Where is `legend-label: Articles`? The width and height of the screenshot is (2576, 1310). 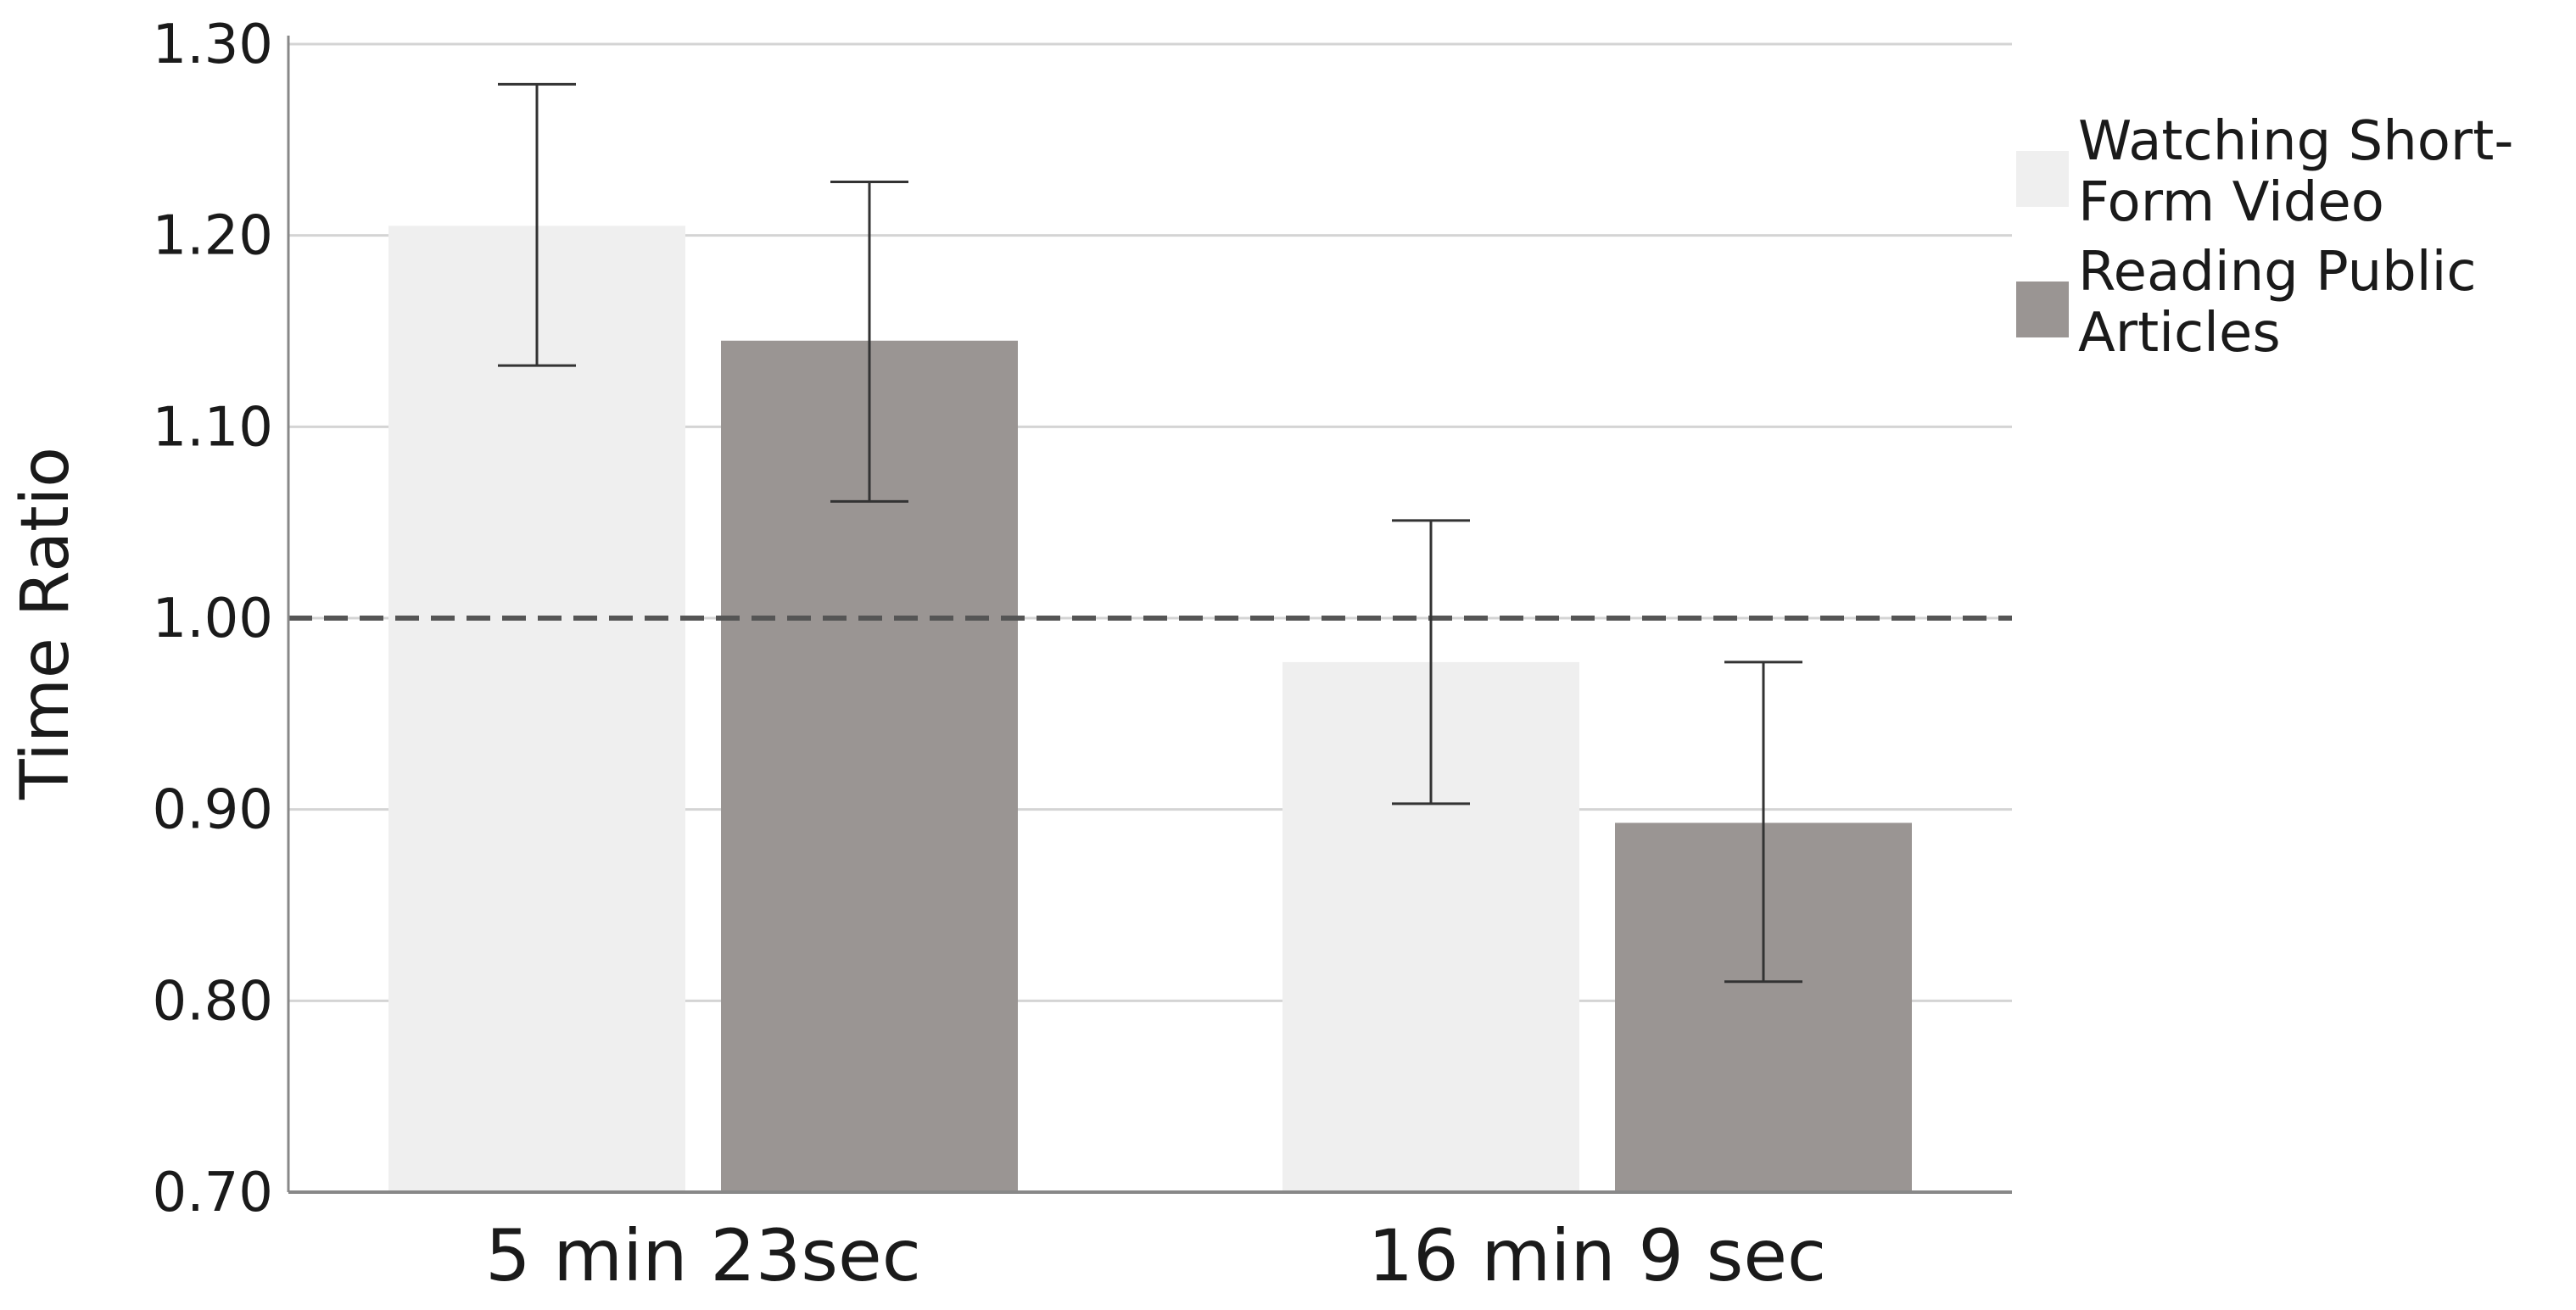 legend-label: Articles is located at coordinates (2179, 333).